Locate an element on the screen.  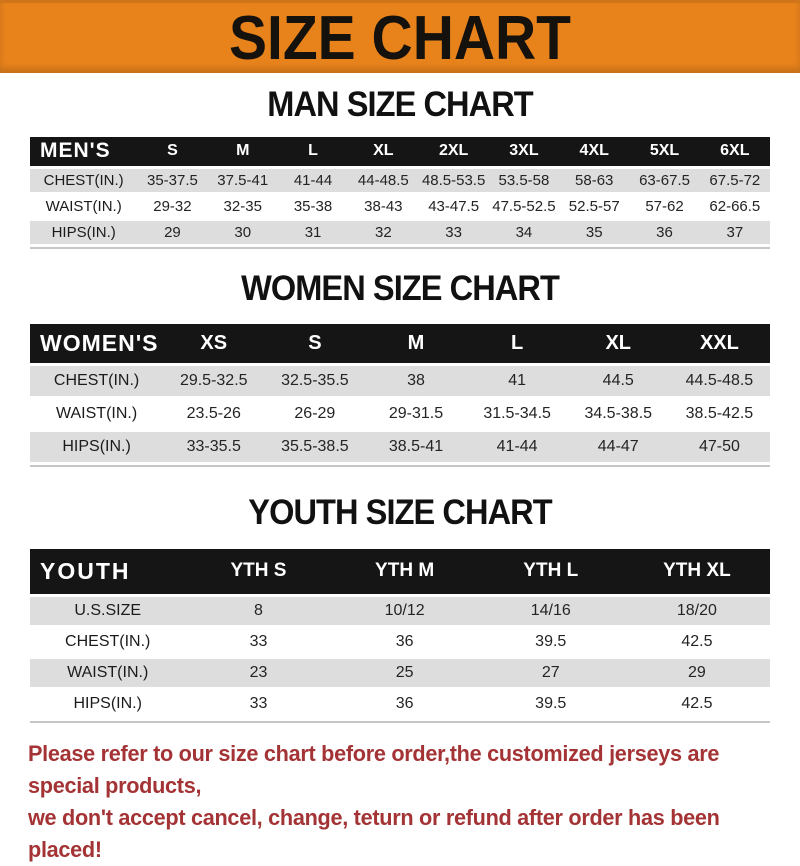
measurement-row: CHEST(IN.) 33 36 39.5 42.5 is located at coordinates (400, 641).